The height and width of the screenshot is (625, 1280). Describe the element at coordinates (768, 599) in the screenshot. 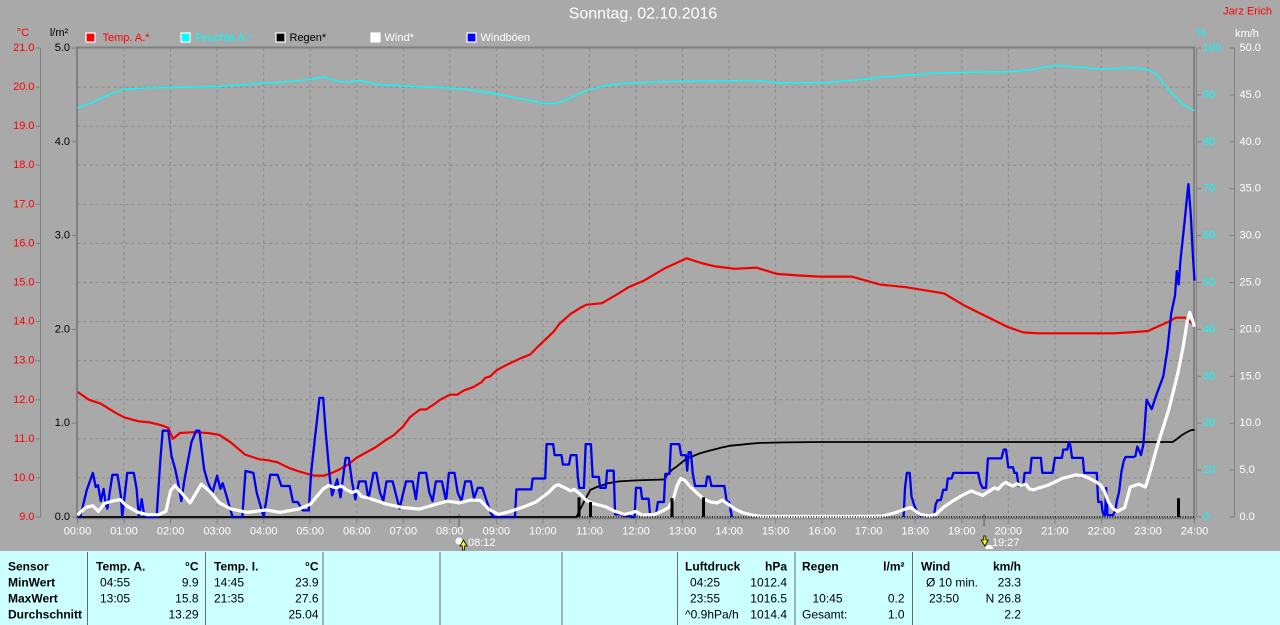

I see `svg-text: 1016.5` at that location.